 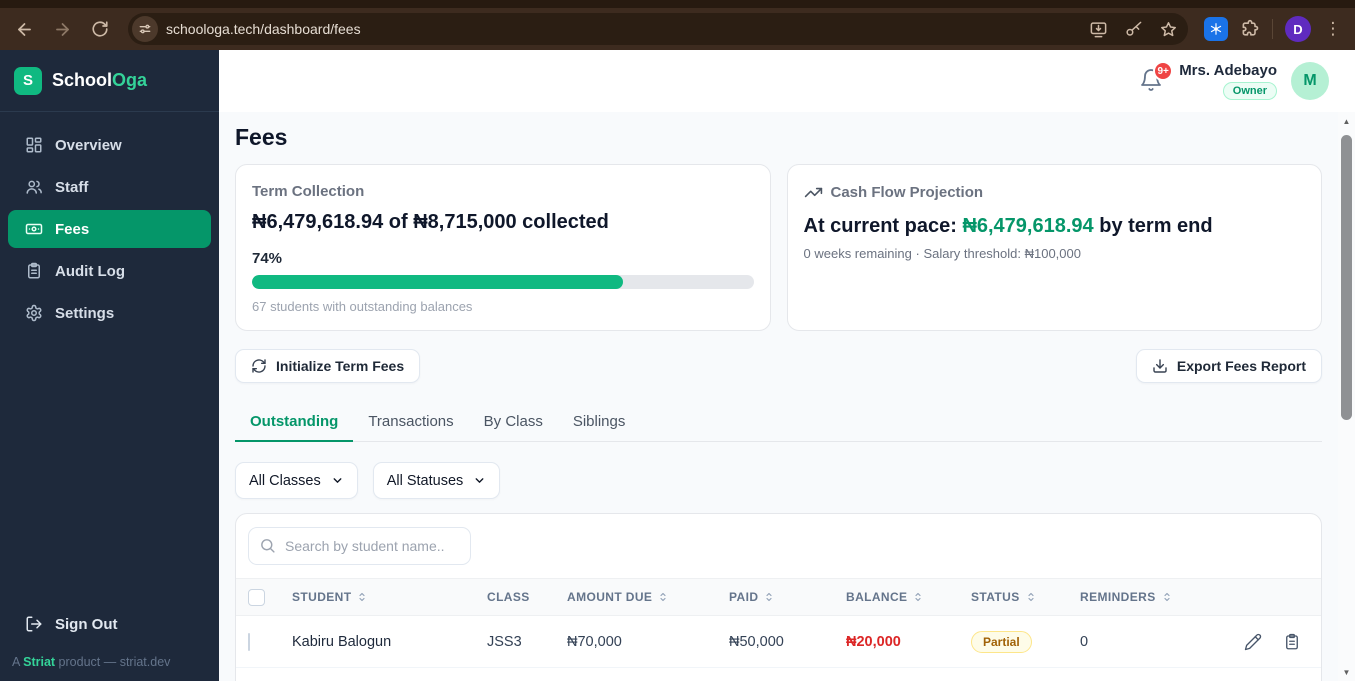 I want to click on column-header-student: STUDENT, so click(x=389, y=597).